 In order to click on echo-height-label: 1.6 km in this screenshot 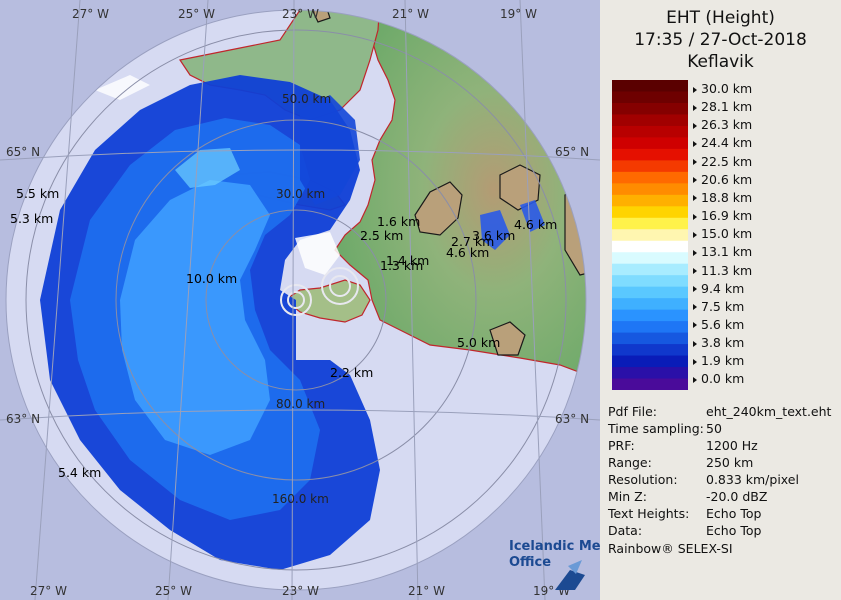, I will do `click(398, 221)`.